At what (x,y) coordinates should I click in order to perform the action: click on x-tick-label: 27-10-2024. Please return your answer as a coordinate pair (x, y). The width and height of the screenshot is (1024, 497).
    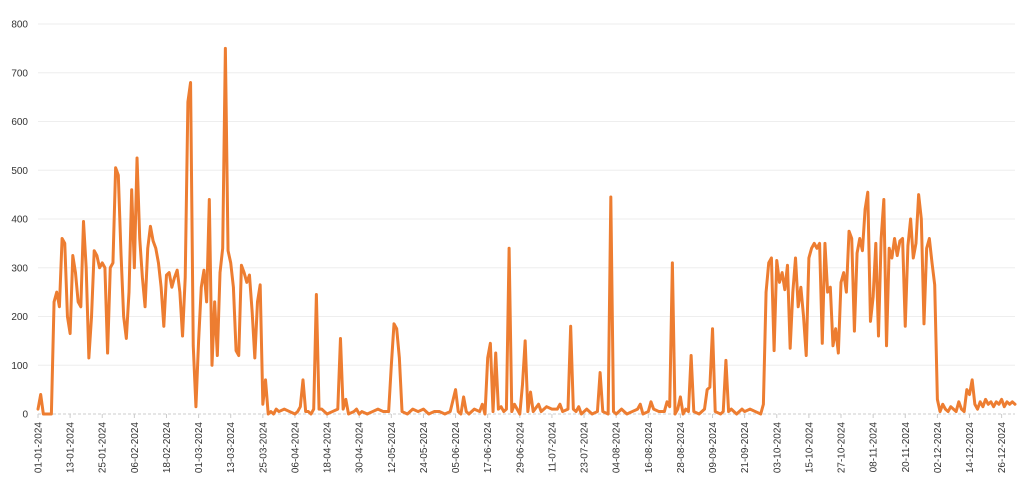
    Looking at the image, I should click on (842, 448).